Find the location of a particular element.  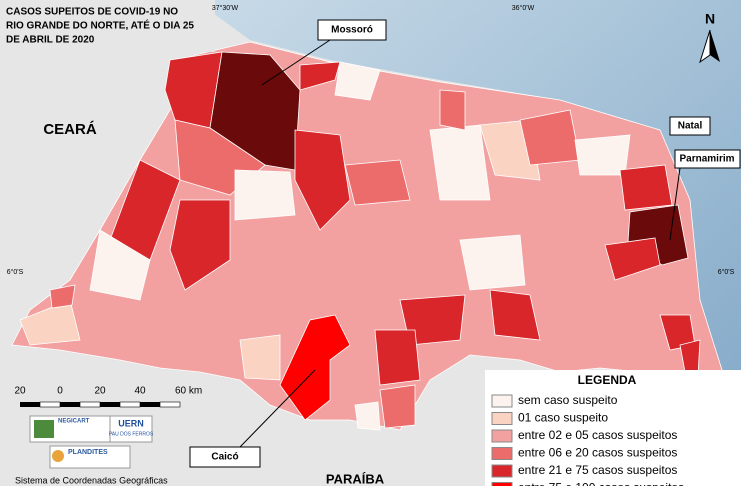

coordinate-label: 36°0'W is located at coordinates (523, 8).